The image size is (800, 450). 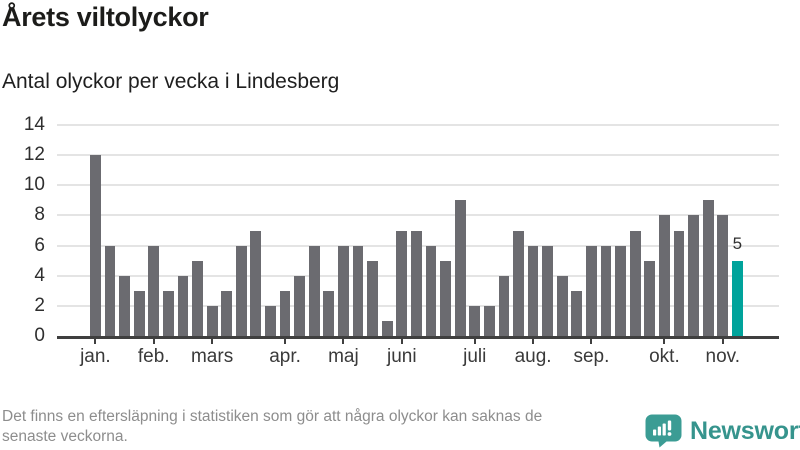 I want to click on y-axis-label-2: 2, so click(x=39, y=305).